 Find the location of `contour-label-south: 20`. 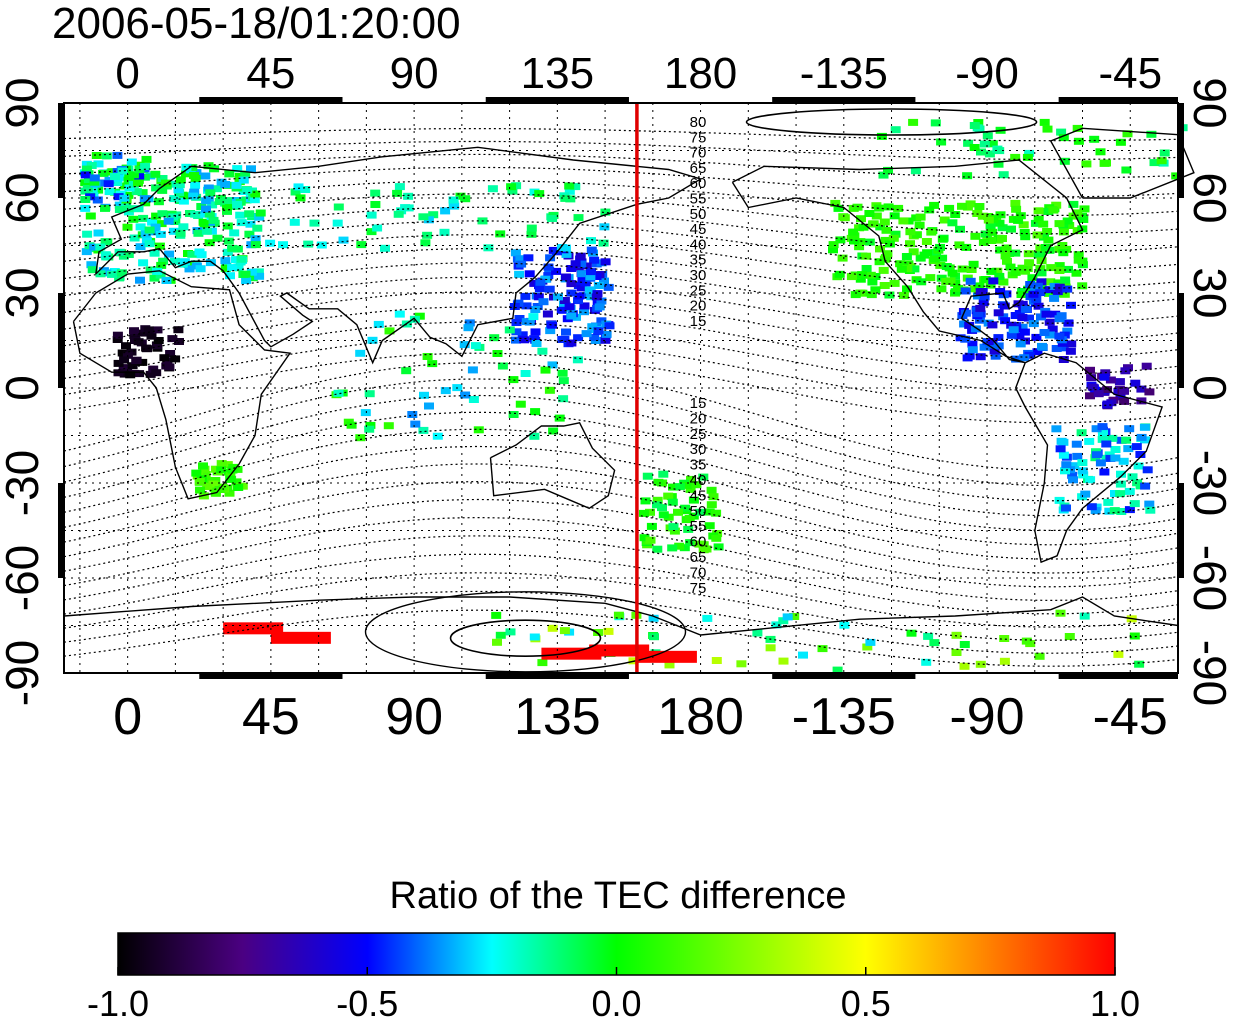

contour-label-south: 20 is located at coordinates (698, 418).